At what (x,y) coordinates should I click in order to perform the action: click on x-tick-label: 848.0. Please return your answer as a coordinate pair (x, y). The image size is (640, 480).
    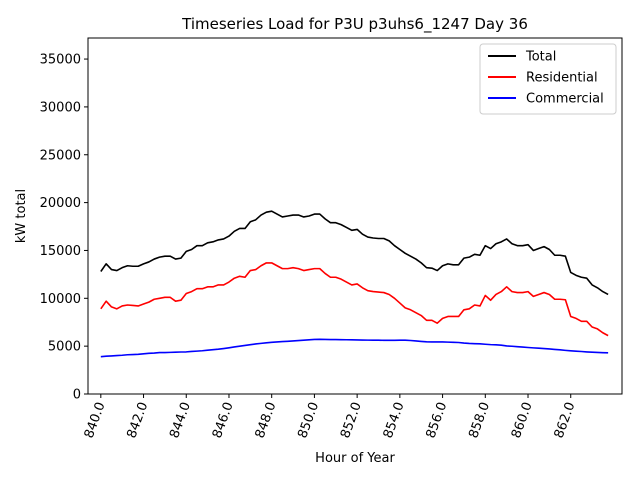
    Looking at the image, I should click on (266, 420).